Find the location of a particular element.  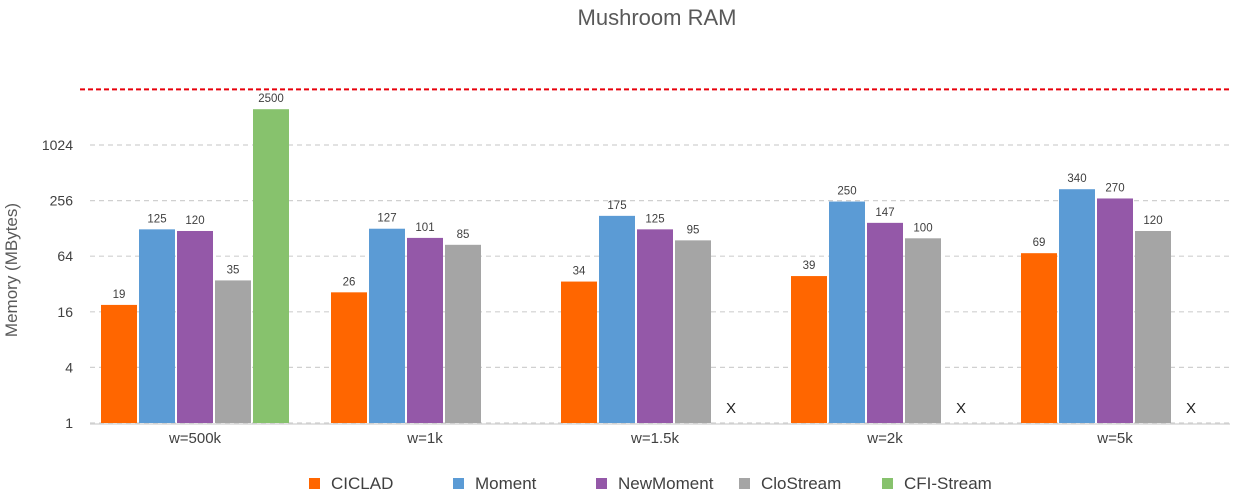

legend-label-cfi-stream: CFI-Stream is located at coordinates (948, 483).